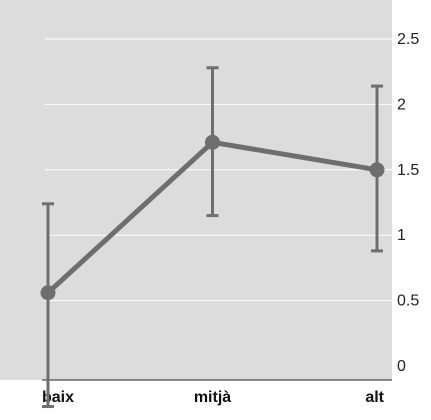 The height and width of the screenshot is (420, 431). I want to click on y-tick-label: 2, so click(401, 104).